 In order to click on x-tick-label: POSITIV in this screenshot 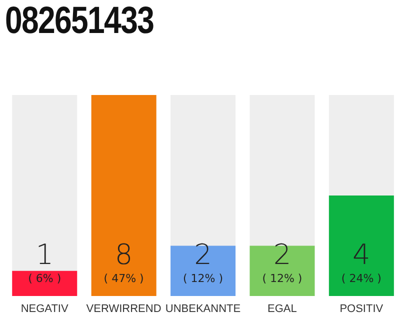, I will do `click(362, 308)`.